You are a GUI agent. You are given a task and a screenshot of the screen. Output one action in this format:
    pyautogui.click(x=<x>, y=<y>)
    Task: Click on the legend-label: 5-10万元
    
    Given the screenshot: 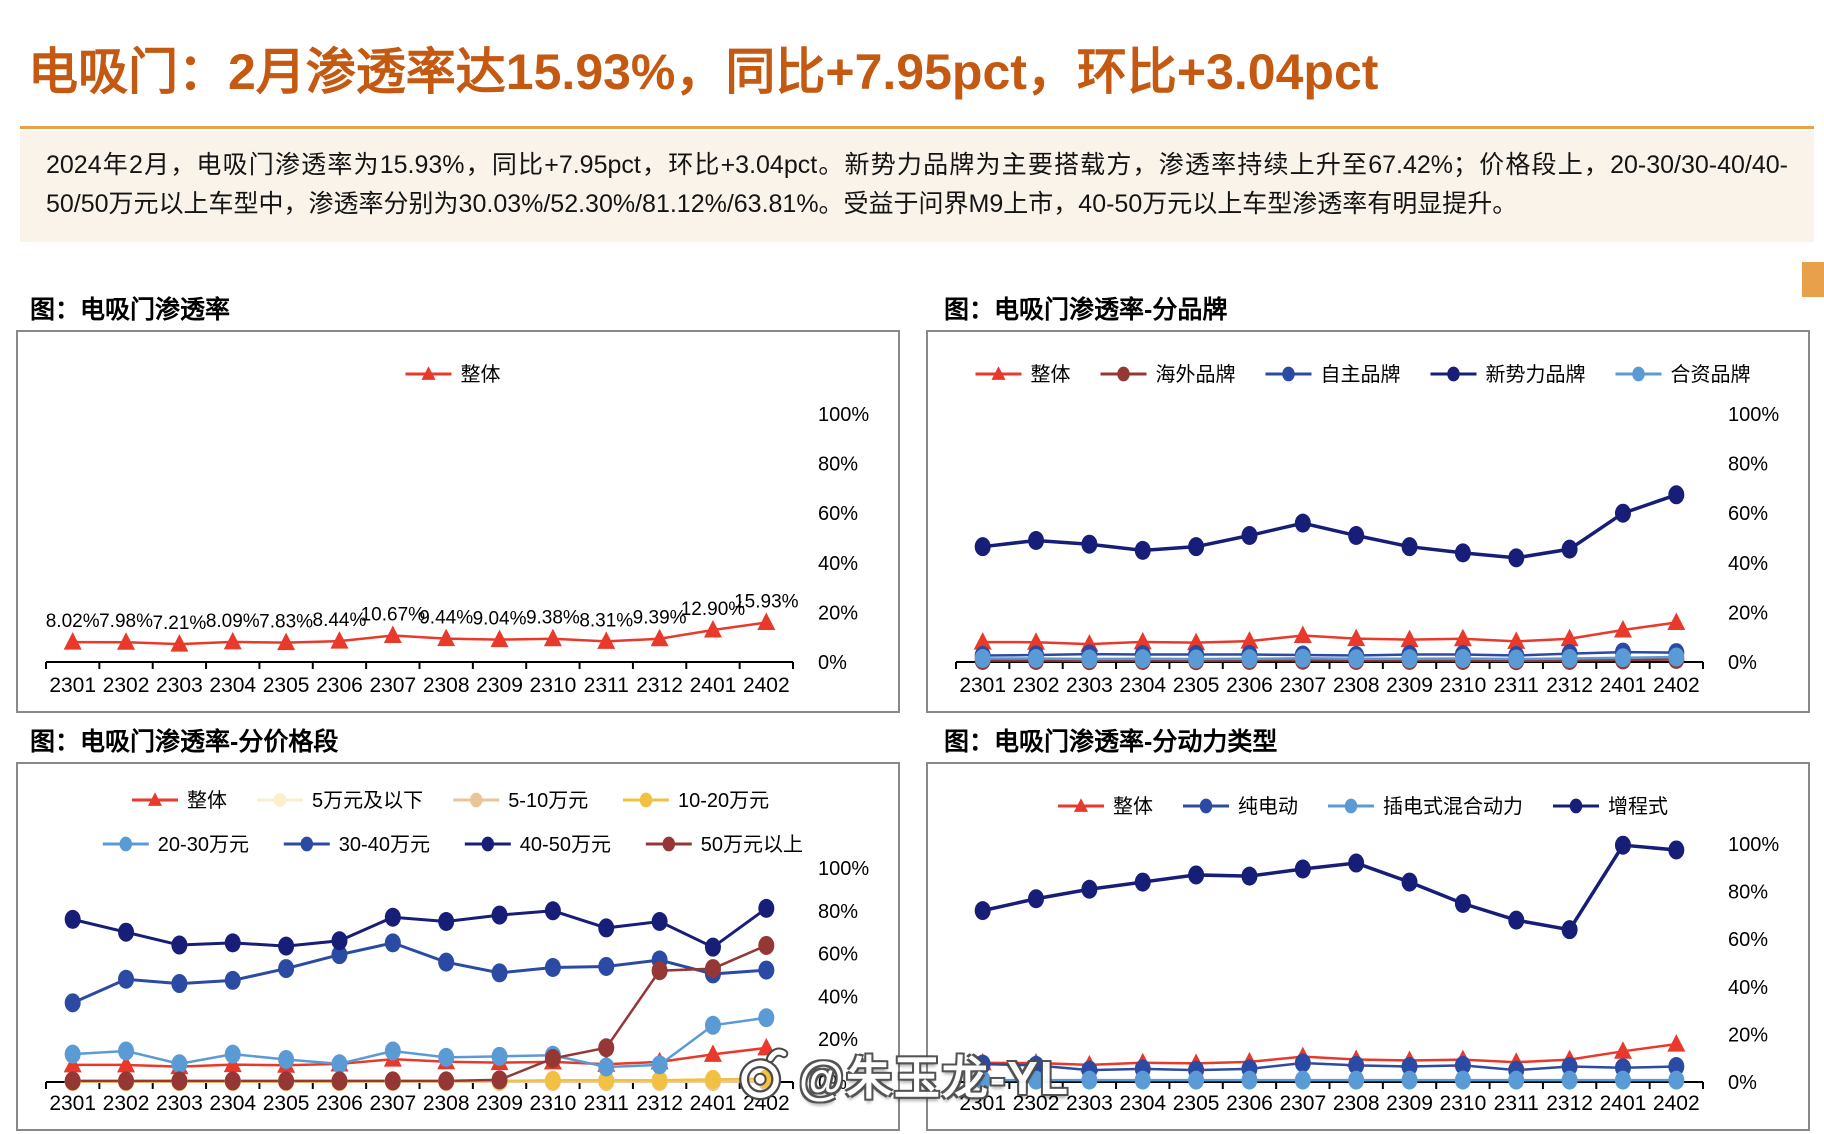 What is the action you would take?
    pyautogui.click(x=548, y=801)
    